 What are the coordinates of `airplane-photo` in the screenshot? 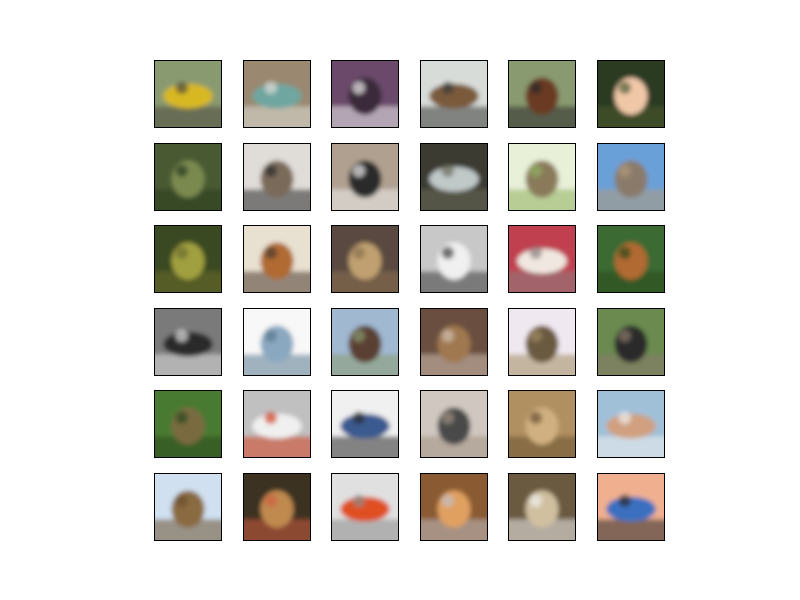 It's located at (277, 424).